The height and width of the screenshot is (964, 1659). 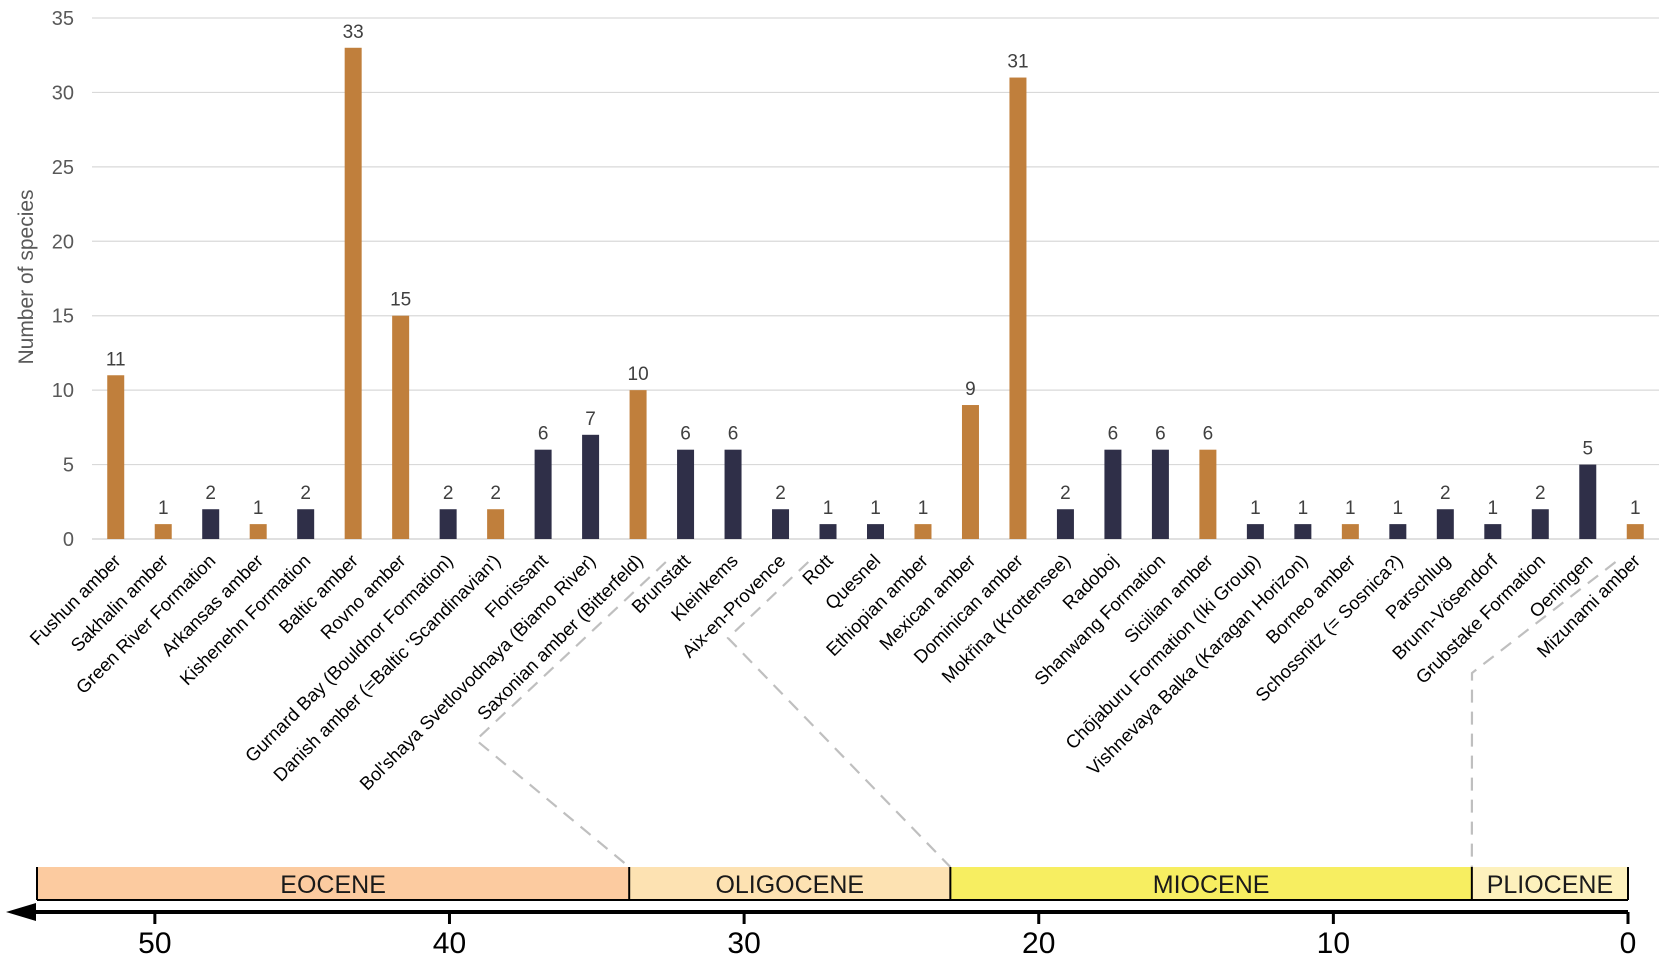 I want to click on data-label: 9, so click(x=970, y=389).